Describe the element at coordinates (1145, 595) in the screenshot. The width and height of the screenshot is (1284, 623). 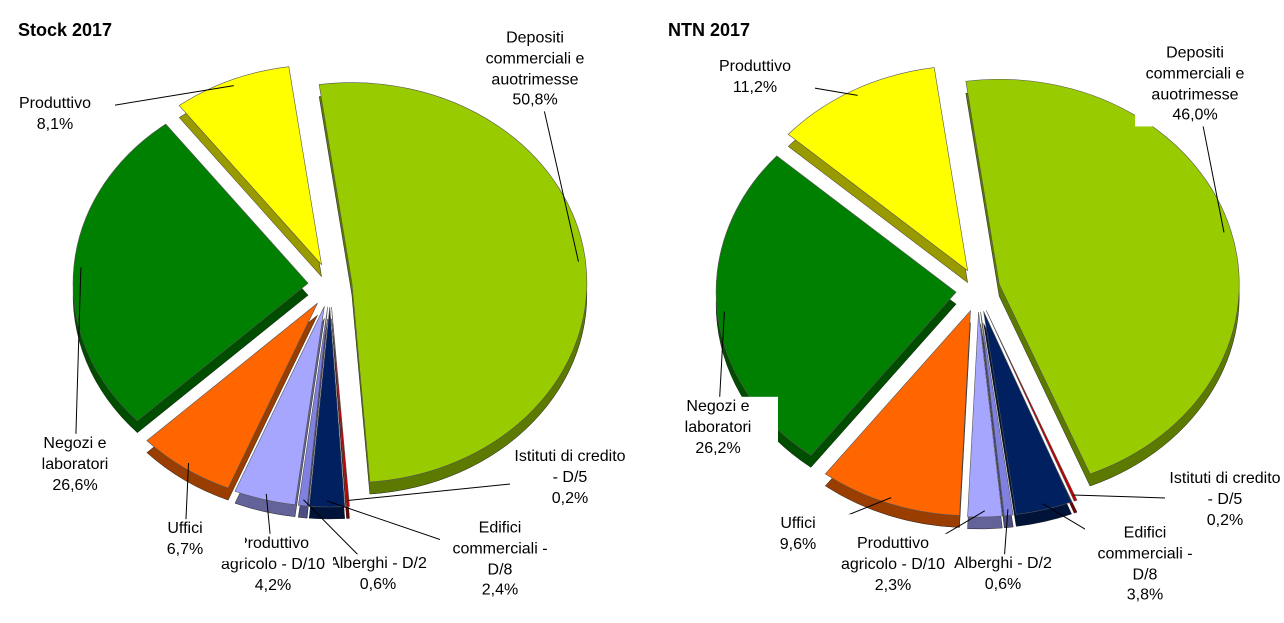
I see `label-value: 3,8%` at that location.